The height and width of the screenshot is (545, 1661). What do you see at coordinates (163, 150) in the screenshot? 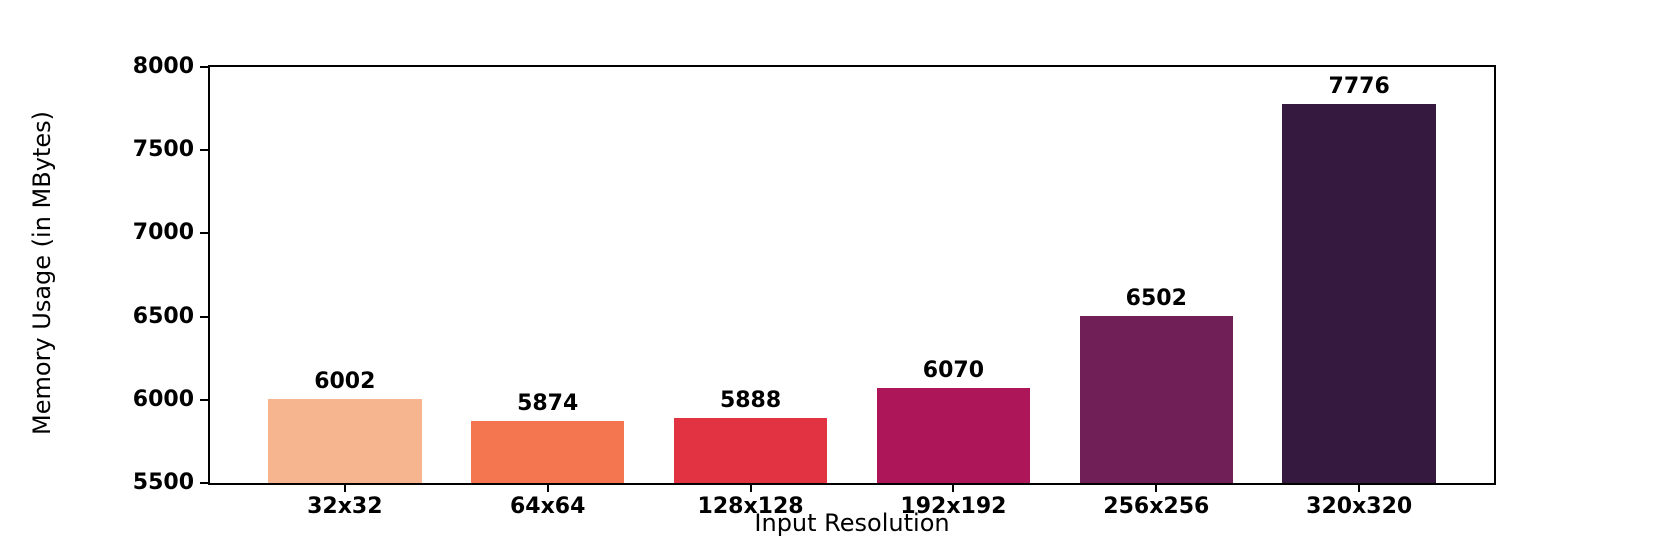
I see `y-tick-label: 7500` at bounding box center [163, 150].